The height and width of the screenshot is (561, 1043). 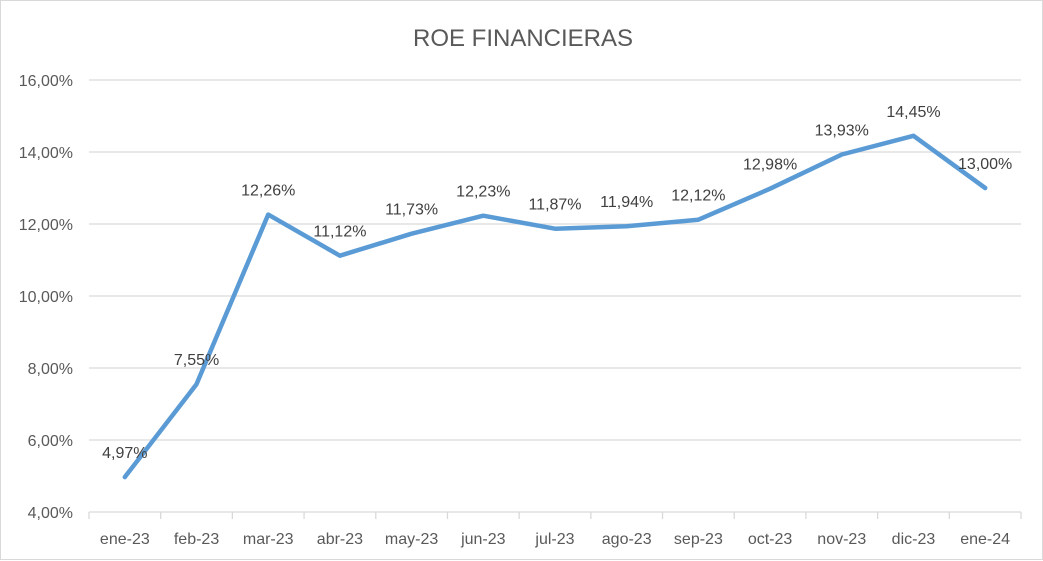 I want to click on y-tick-label: 8,00%, so click(x=50, y=369).